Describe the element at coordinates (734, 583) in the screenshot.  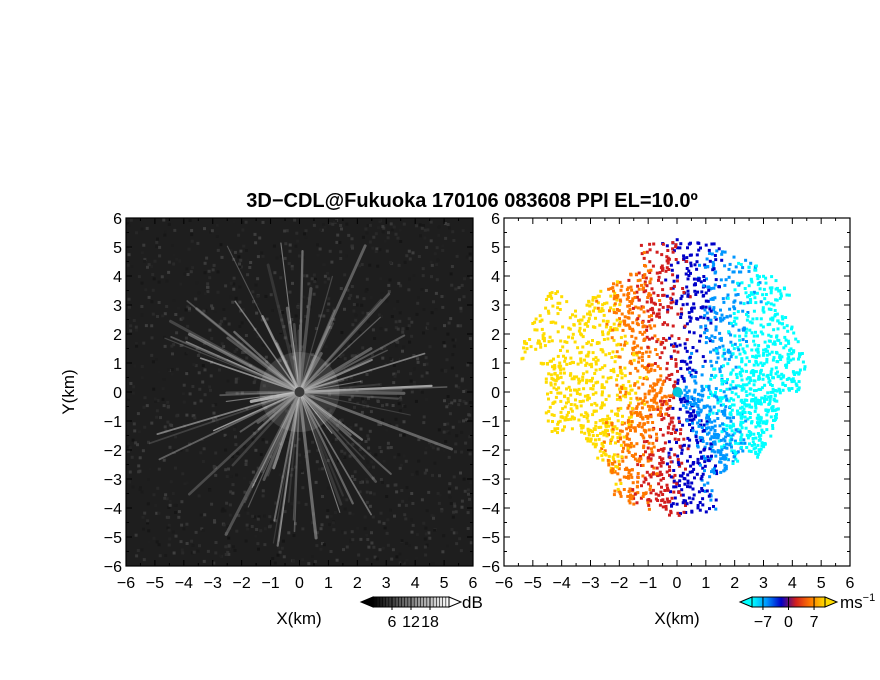
I see `velocity-x-tick-label: 2` at that location.